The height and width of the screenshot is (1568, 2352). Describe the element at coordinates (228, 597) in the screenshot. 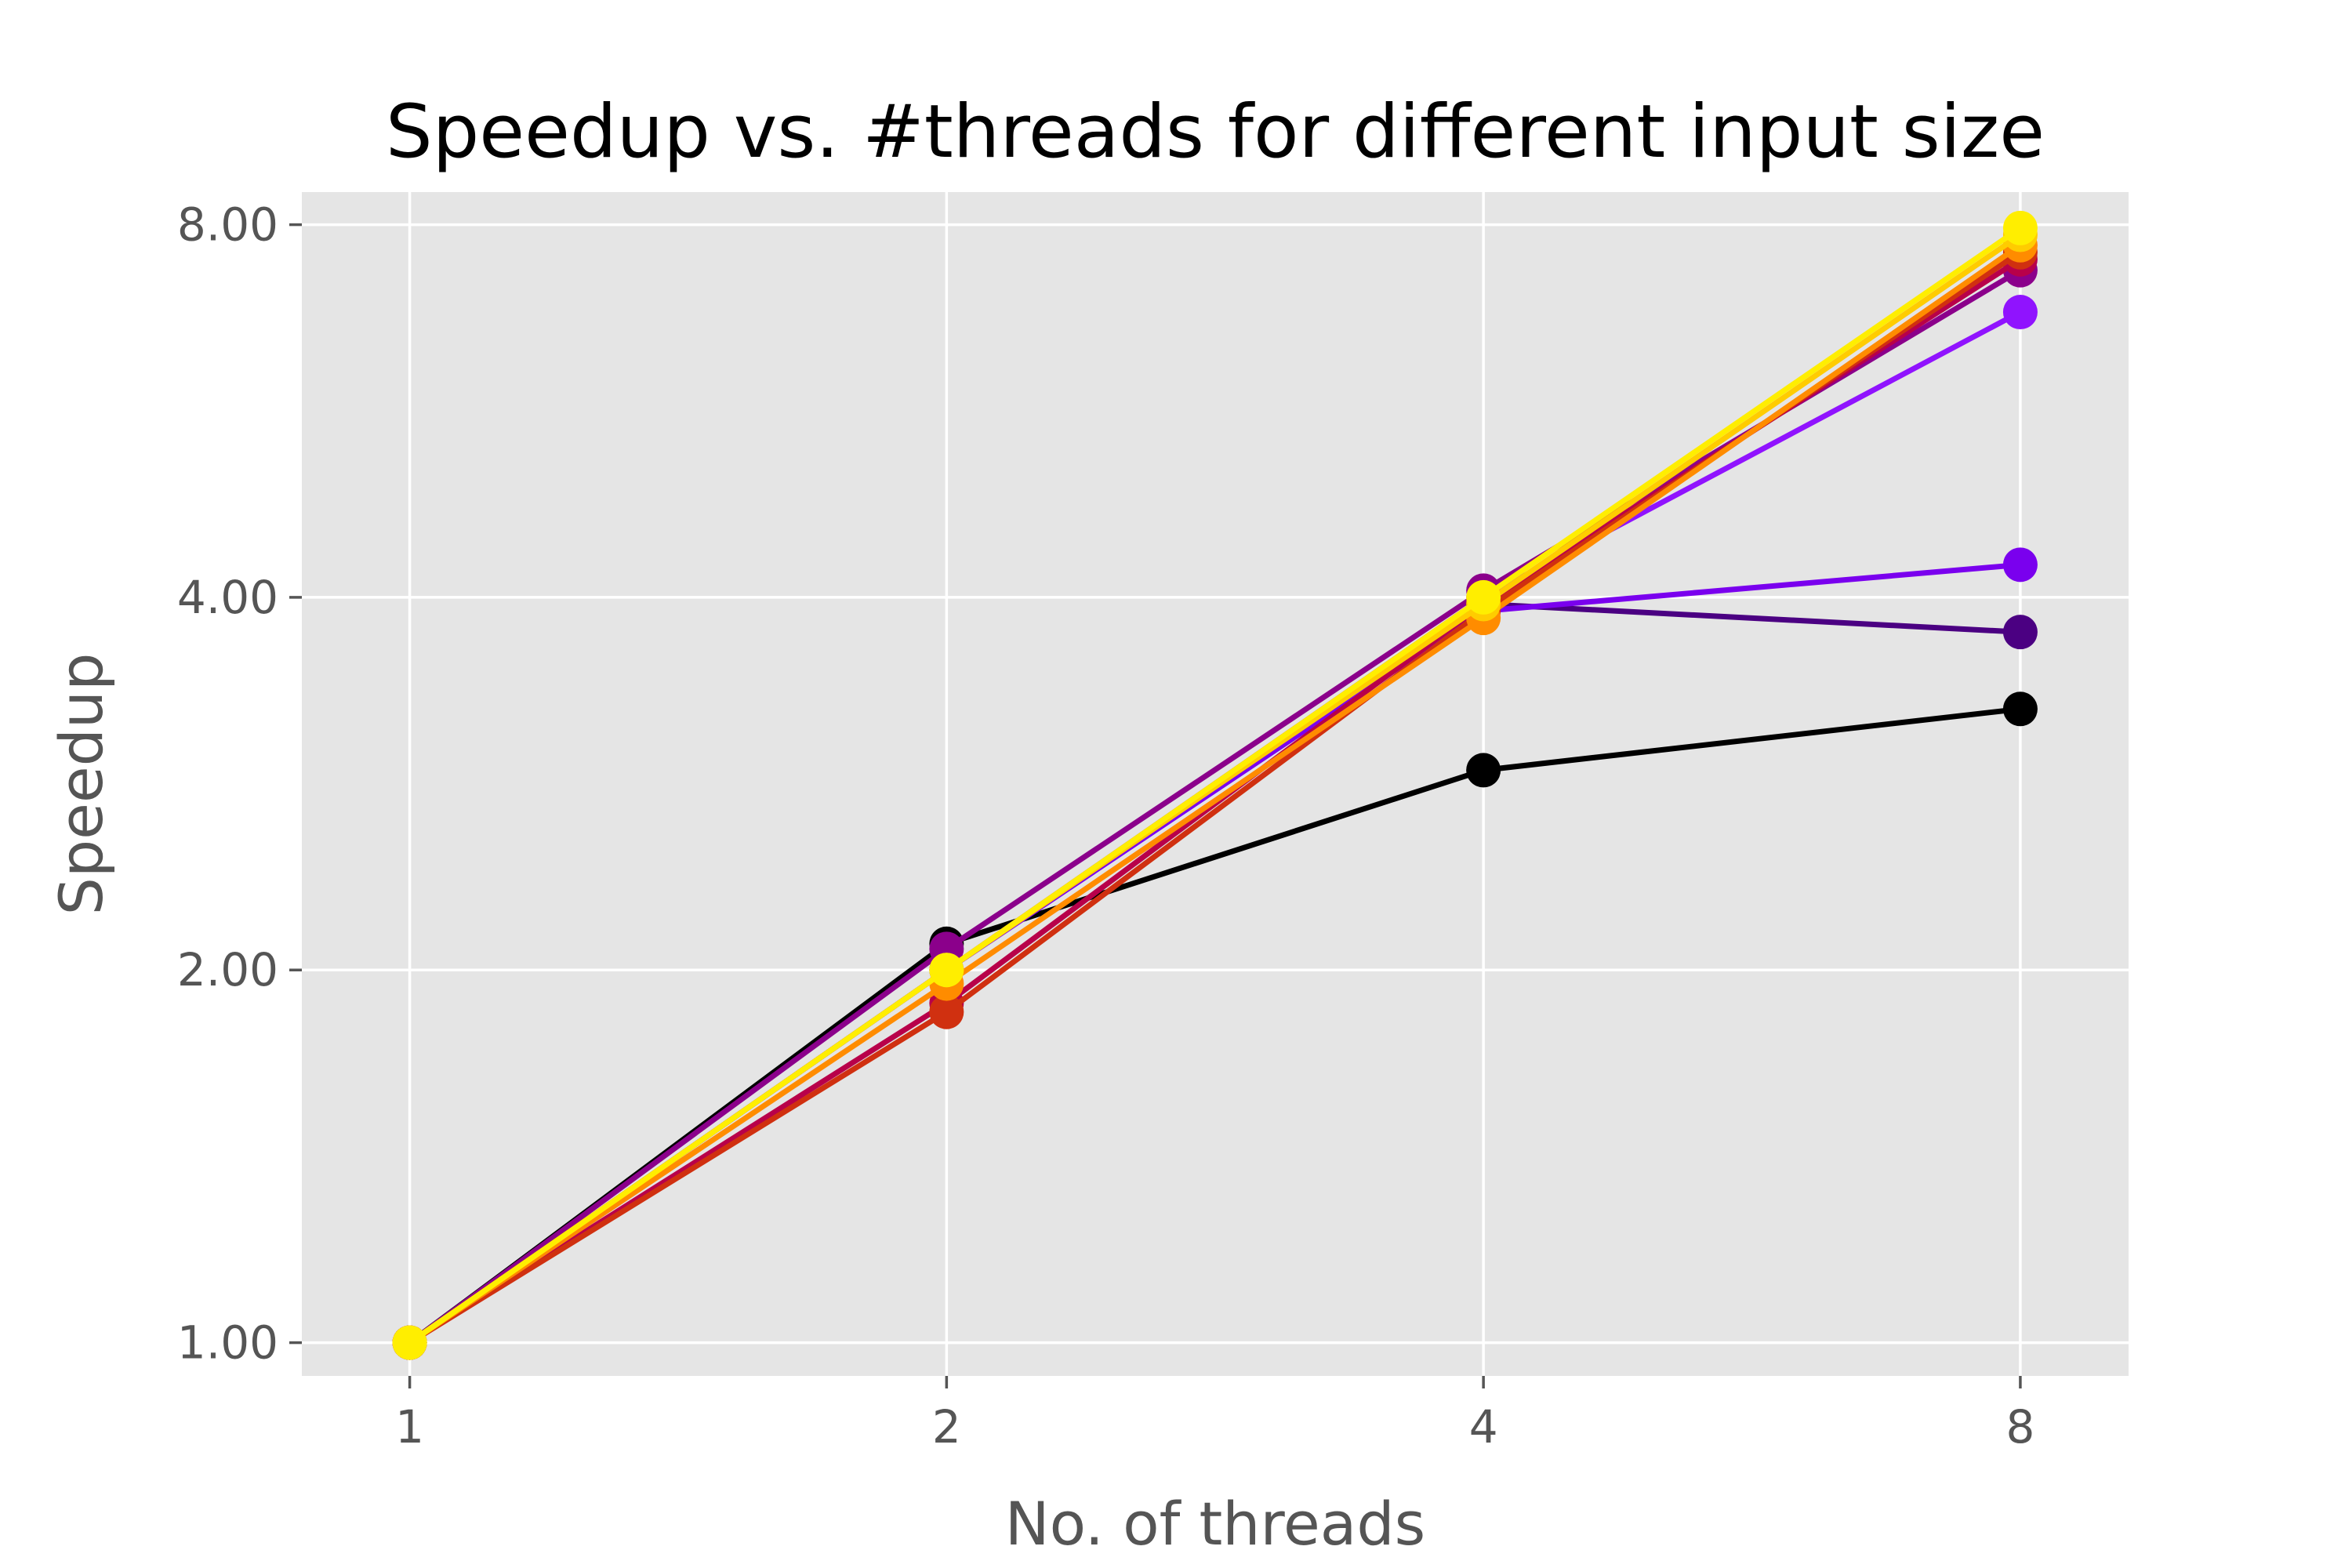

I see `y-tick-label: 4.00` at that location.